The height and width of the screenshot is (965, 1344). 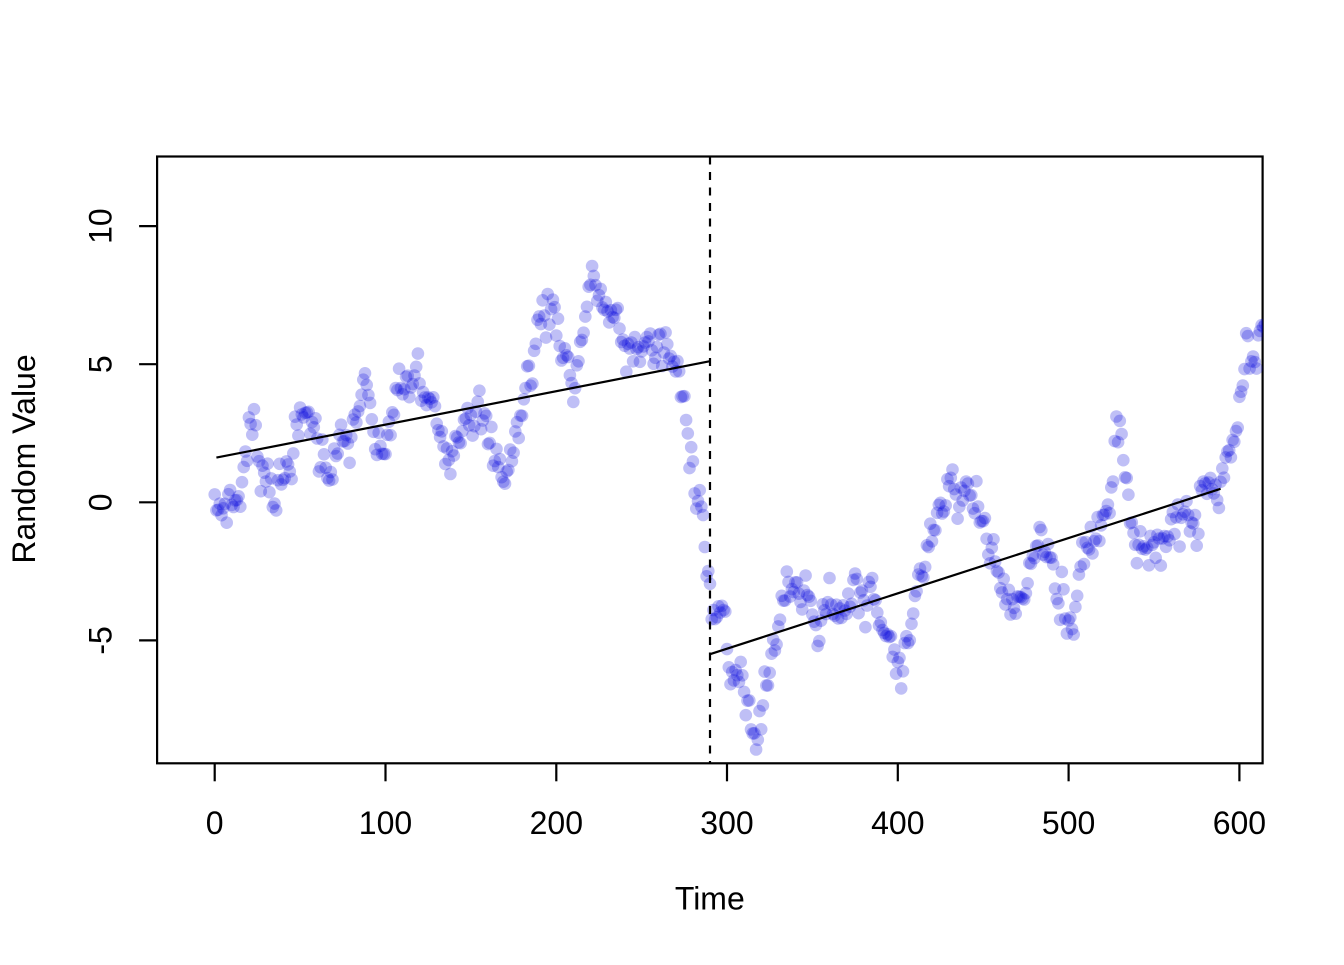 What do you see at coordinates (1068, 823) in the screenshot?
I see `svg-text: 500` at bounding box center [1068, 823].